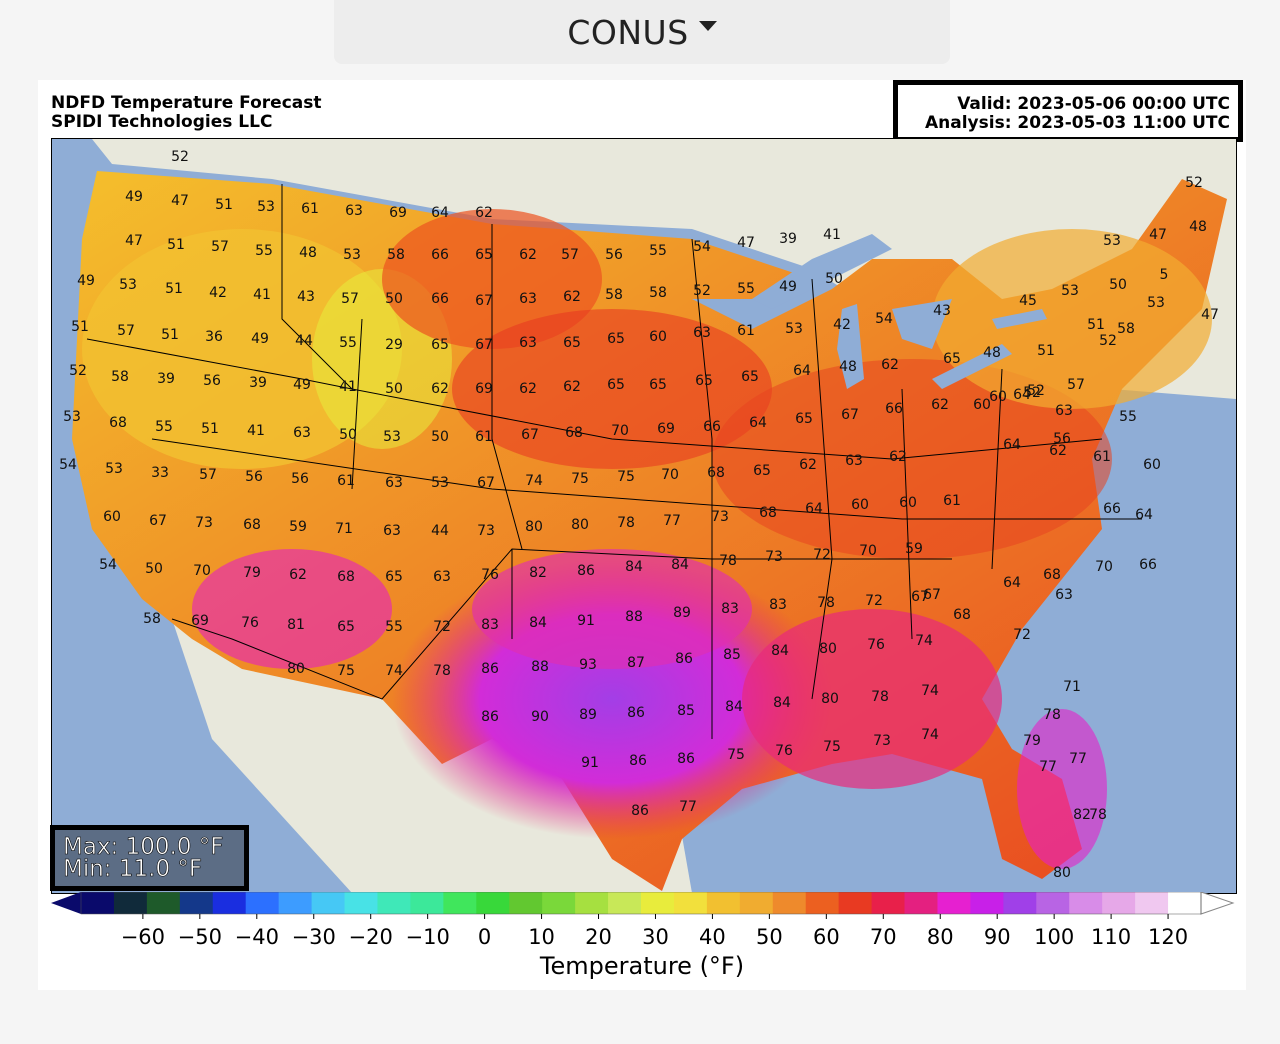 Image resolution: width=1280 pixels, height=1044 pixels. Describe the element at coordinates (296, 669) in the screenshot. I see `temperature-value-label: 80` at that location.